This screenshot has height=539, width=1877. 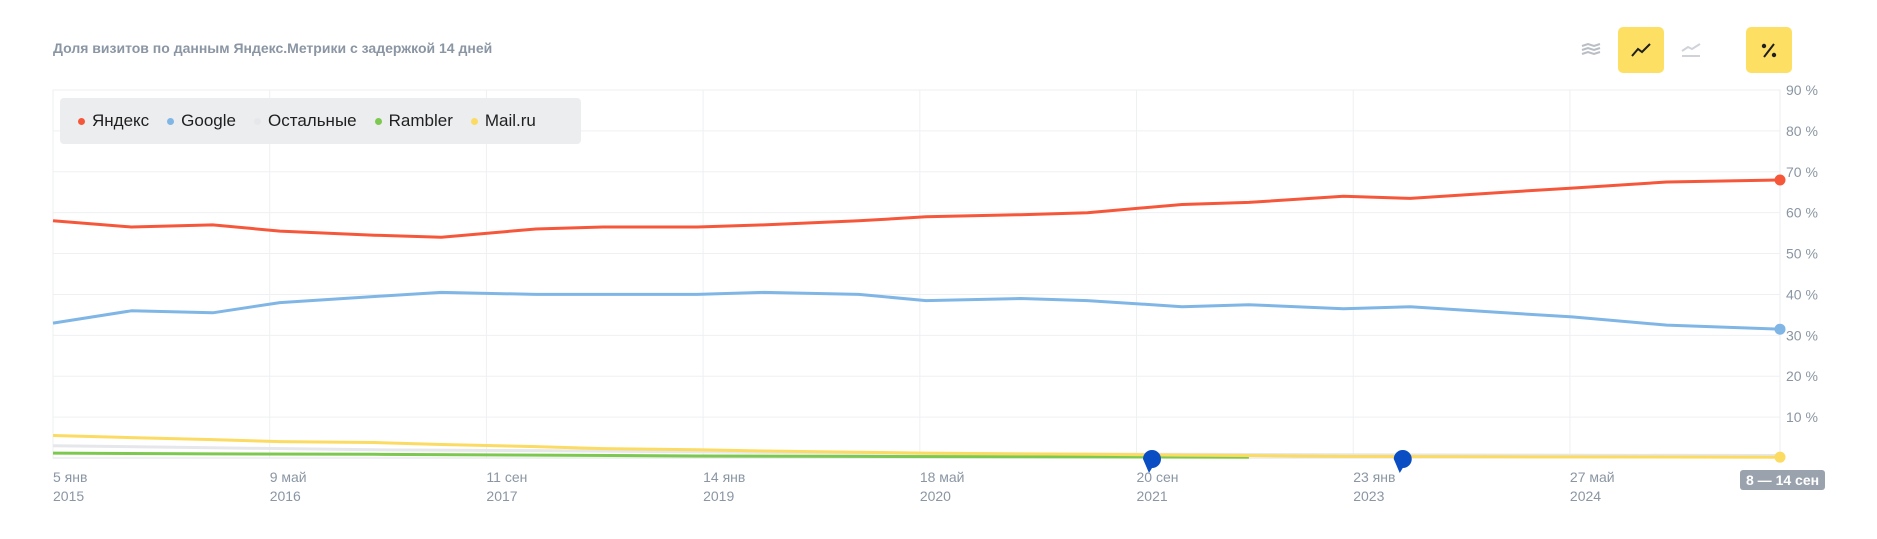 I want to click on y-tick-label: 30 %, so click(x=1802, y=335).